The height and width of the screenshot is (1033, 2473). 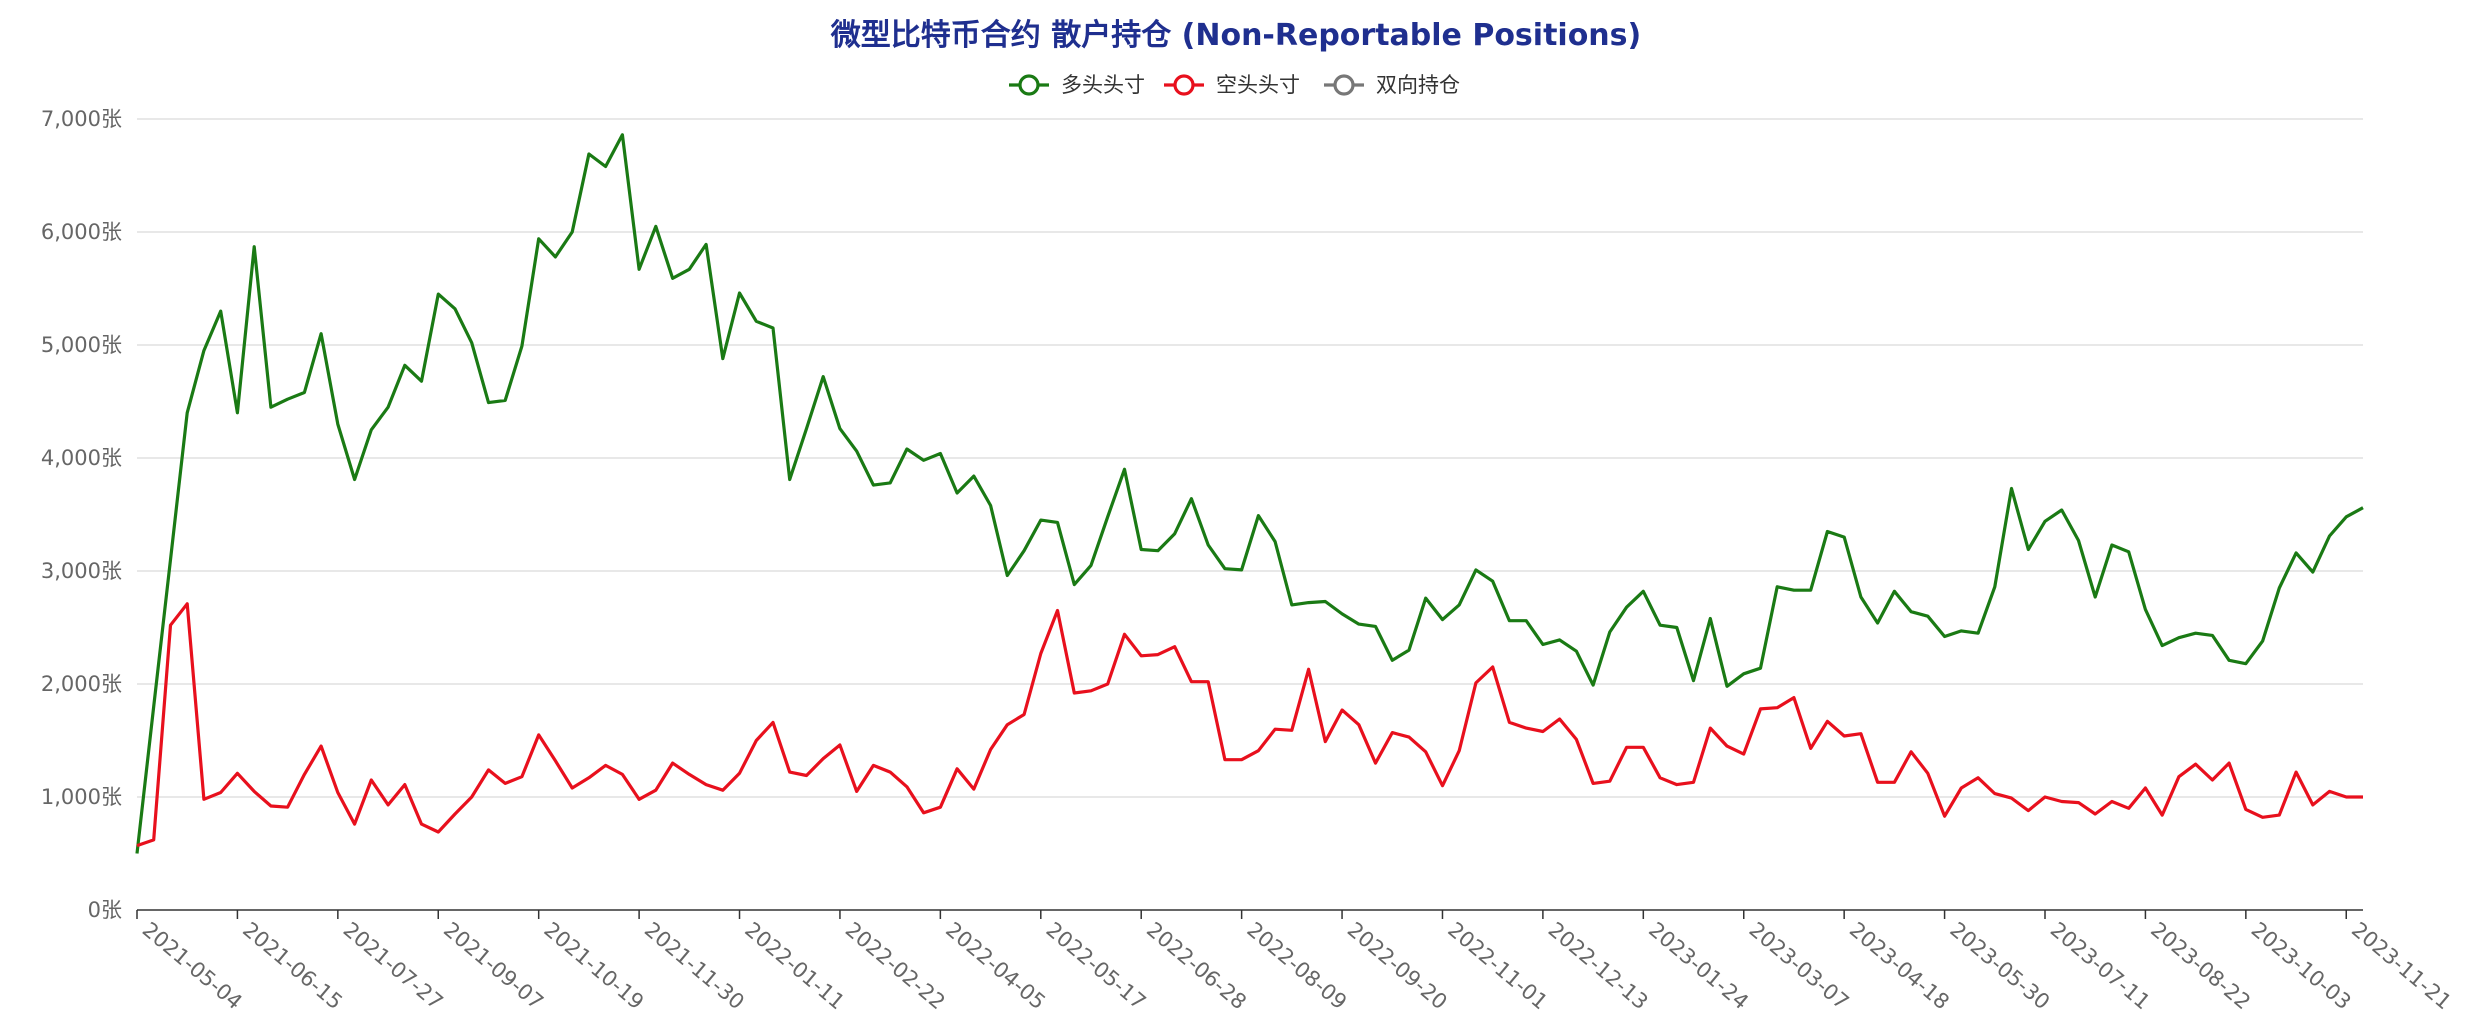 What do you see at coordinates (1799, 965) in the screenshot?
I see `x-tick-label: 2023-03-07` at bounding box center [1799, 965].